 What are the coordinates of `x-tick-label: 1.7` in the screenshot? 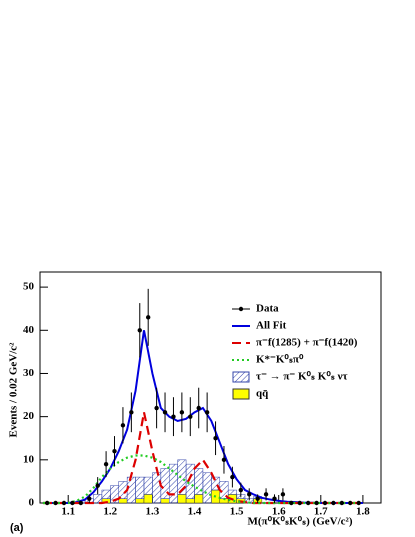 It's located at (321, 512).